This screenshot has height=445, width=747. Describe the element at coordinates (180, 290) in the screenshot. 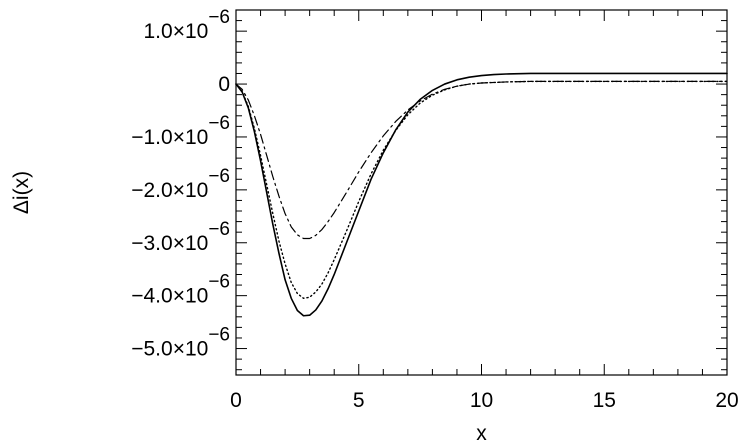

I see `y-tick-label: −4.0×10⁻⁶` at that location.